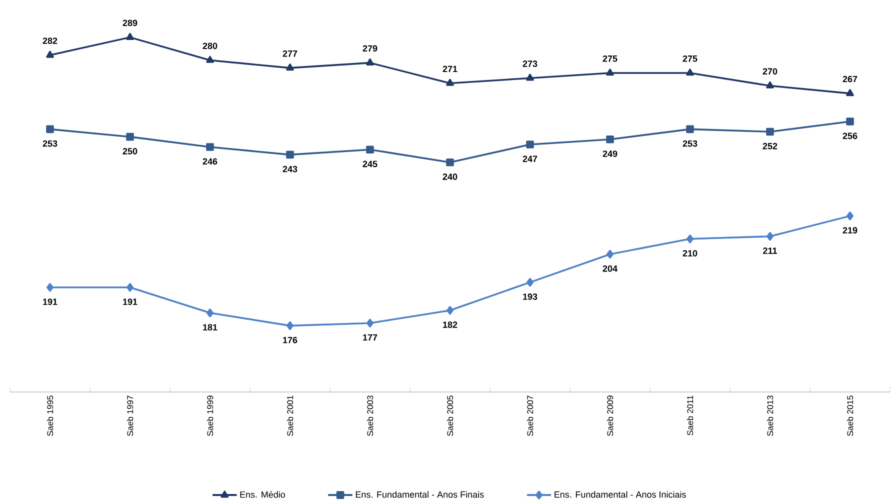 The width and height of the screenshot is (892, 504). What do you see at coordinates (130, 23) in the screenshot?
I see `data-label: 289` at bounding box center [130, 23].